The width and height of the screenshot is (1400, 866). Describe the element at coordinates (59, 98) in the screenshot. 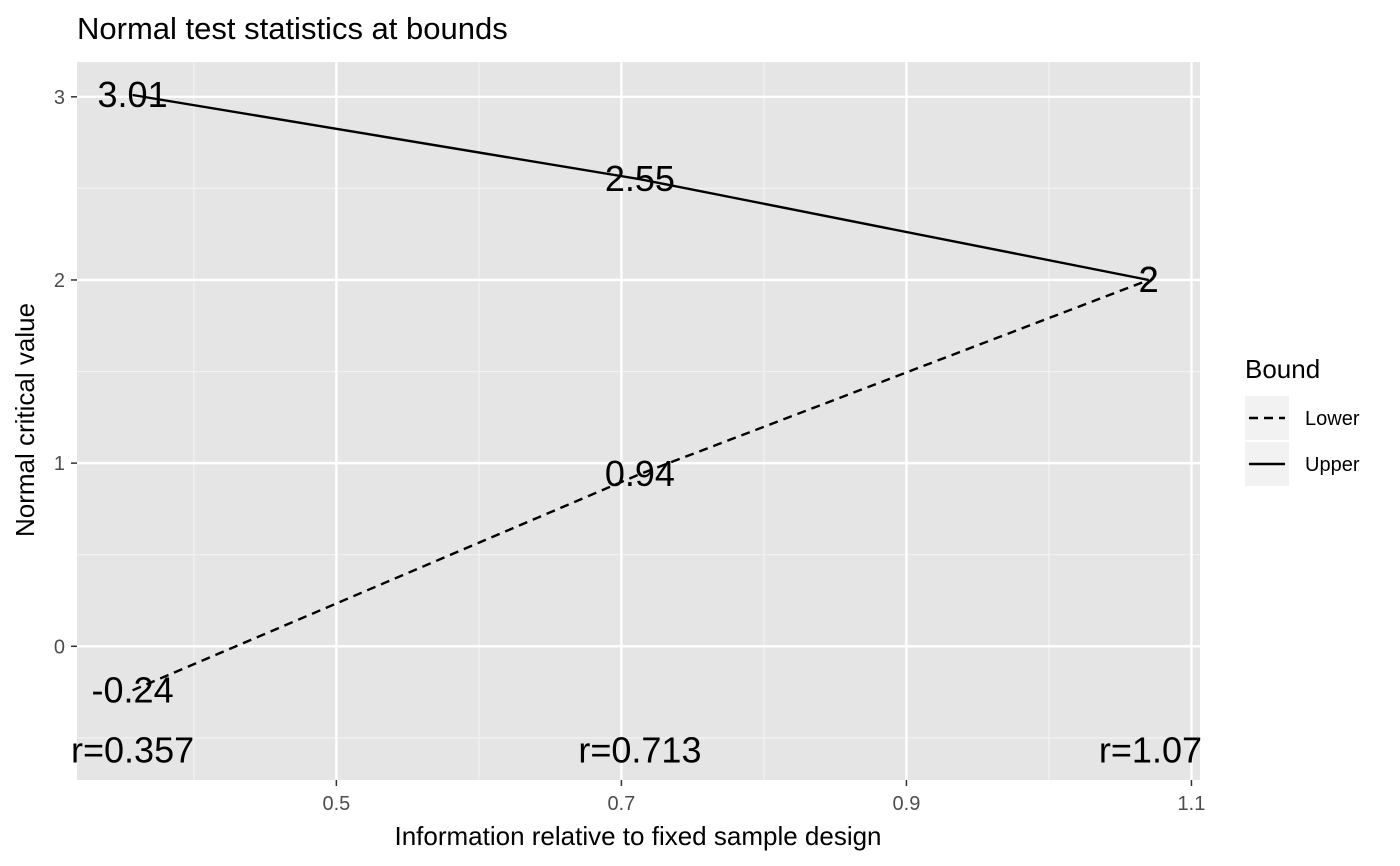

I see `y-tick-label: 3` at that location.